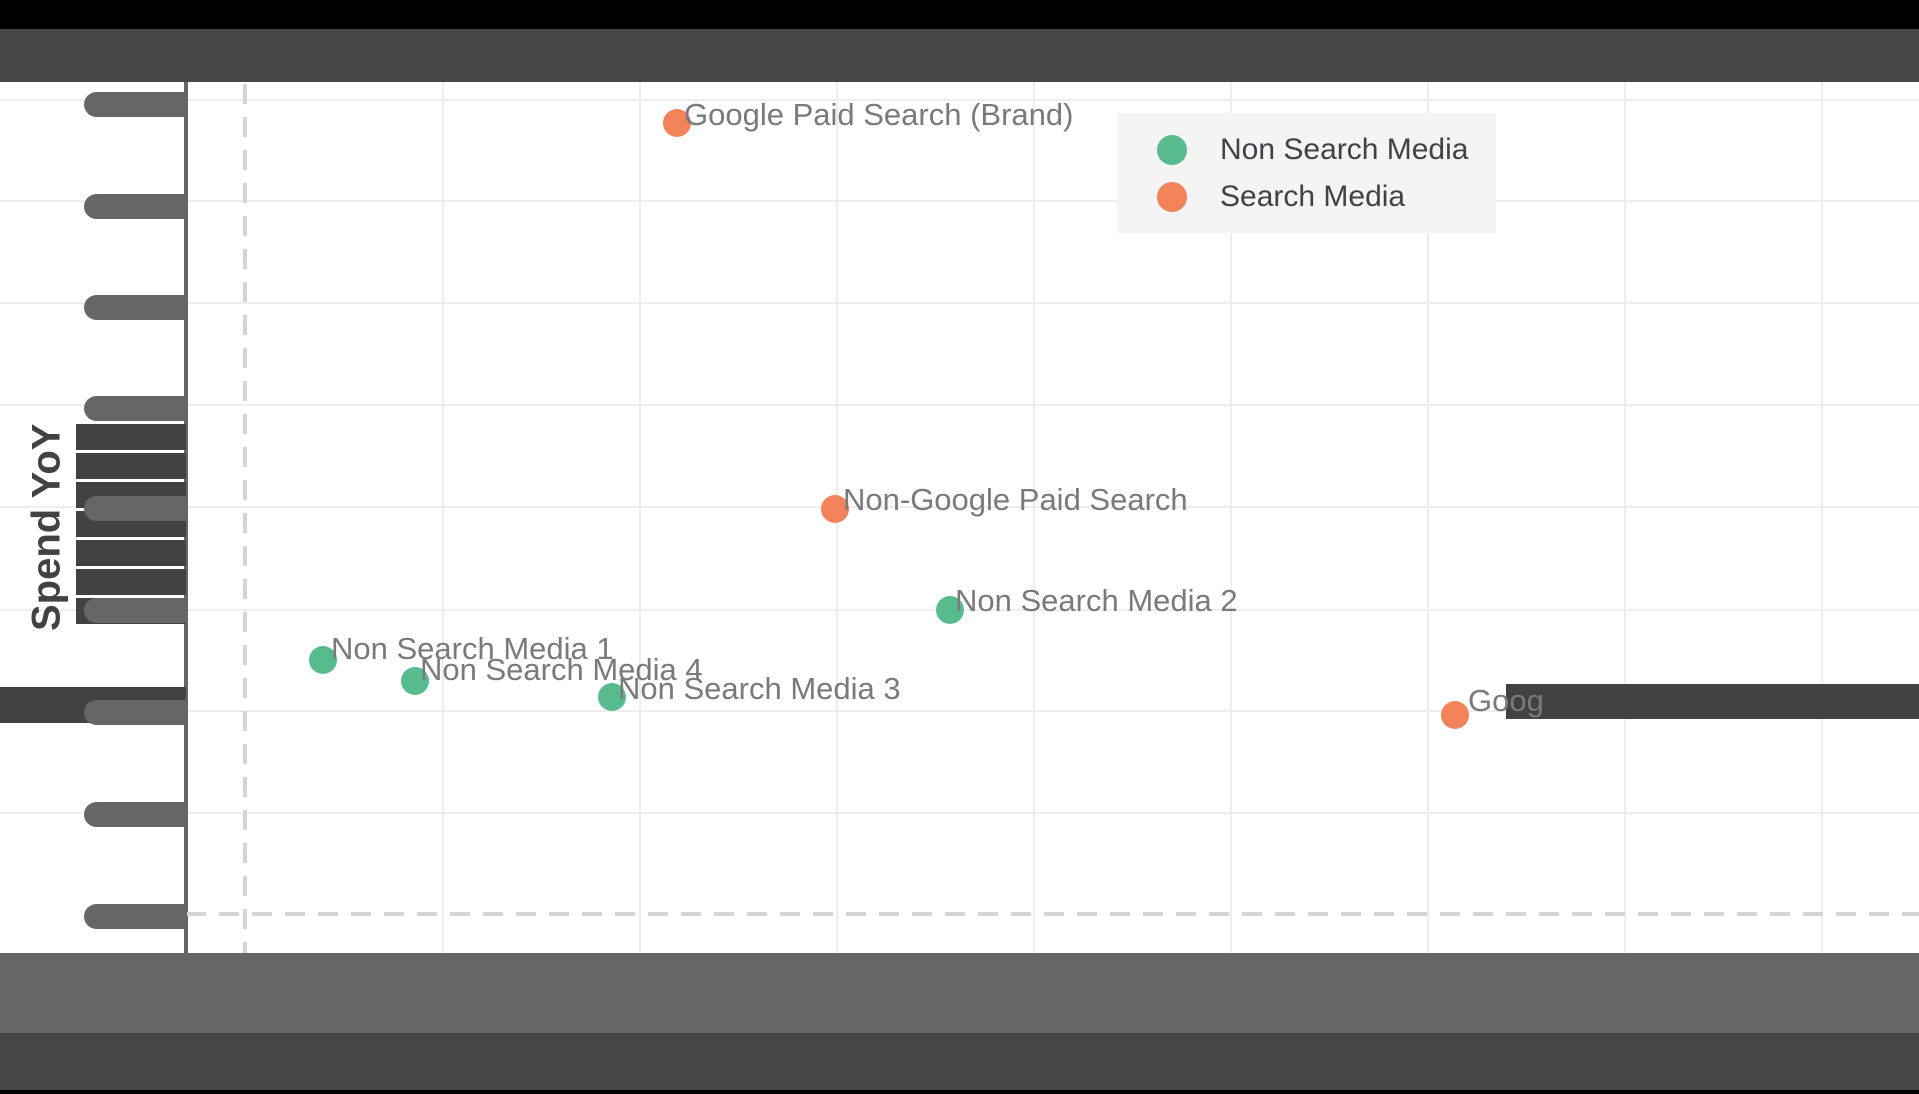  Describe the element at coordinates (959, 55) in the screenshot. I see `title-redaction-bar` at that location.